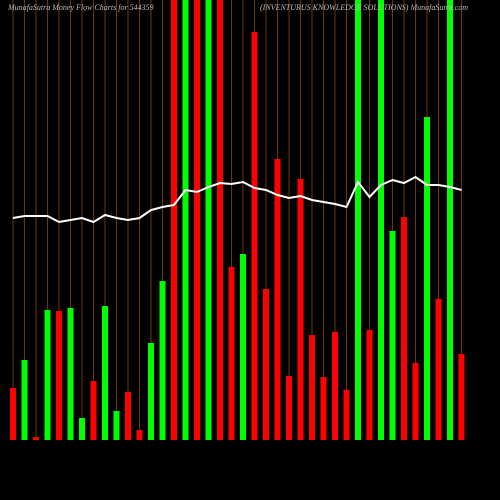  What do you see at coordinates (80, 7) in the screenshot?
I see `chart-title: MunafaSutra Money Flow Charts for 544359` at bounding box center [80, 7].